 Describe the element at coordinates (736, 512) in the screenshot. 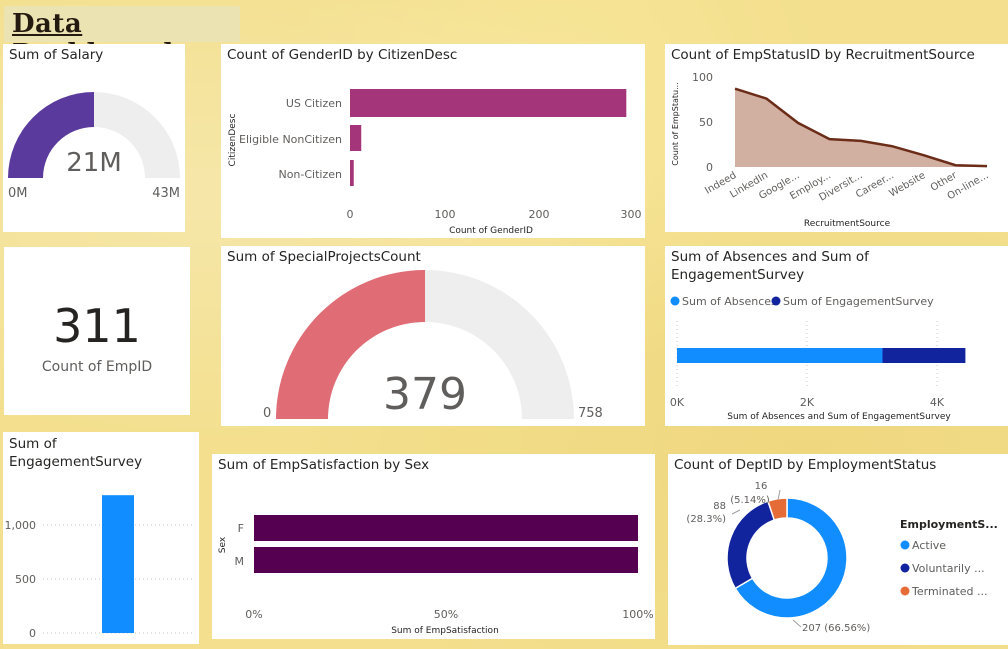

I see `donut-leader-voluntary` at that location.